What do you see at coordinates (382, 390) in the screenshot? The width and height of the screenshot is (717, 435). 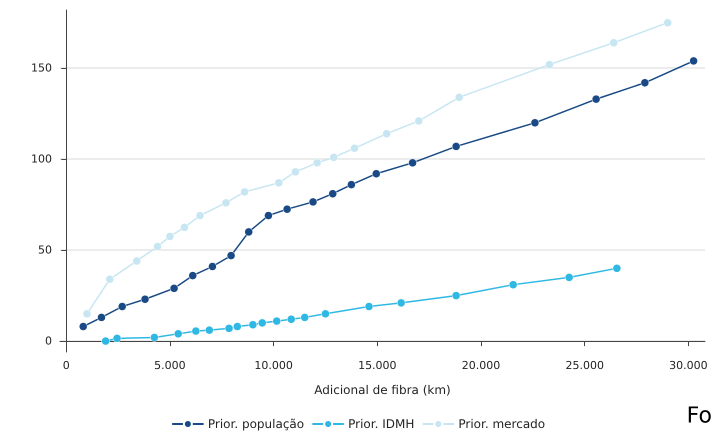 I see `x-axis-title: Adicional de fibra (km)` at bounding box center [382, 390].